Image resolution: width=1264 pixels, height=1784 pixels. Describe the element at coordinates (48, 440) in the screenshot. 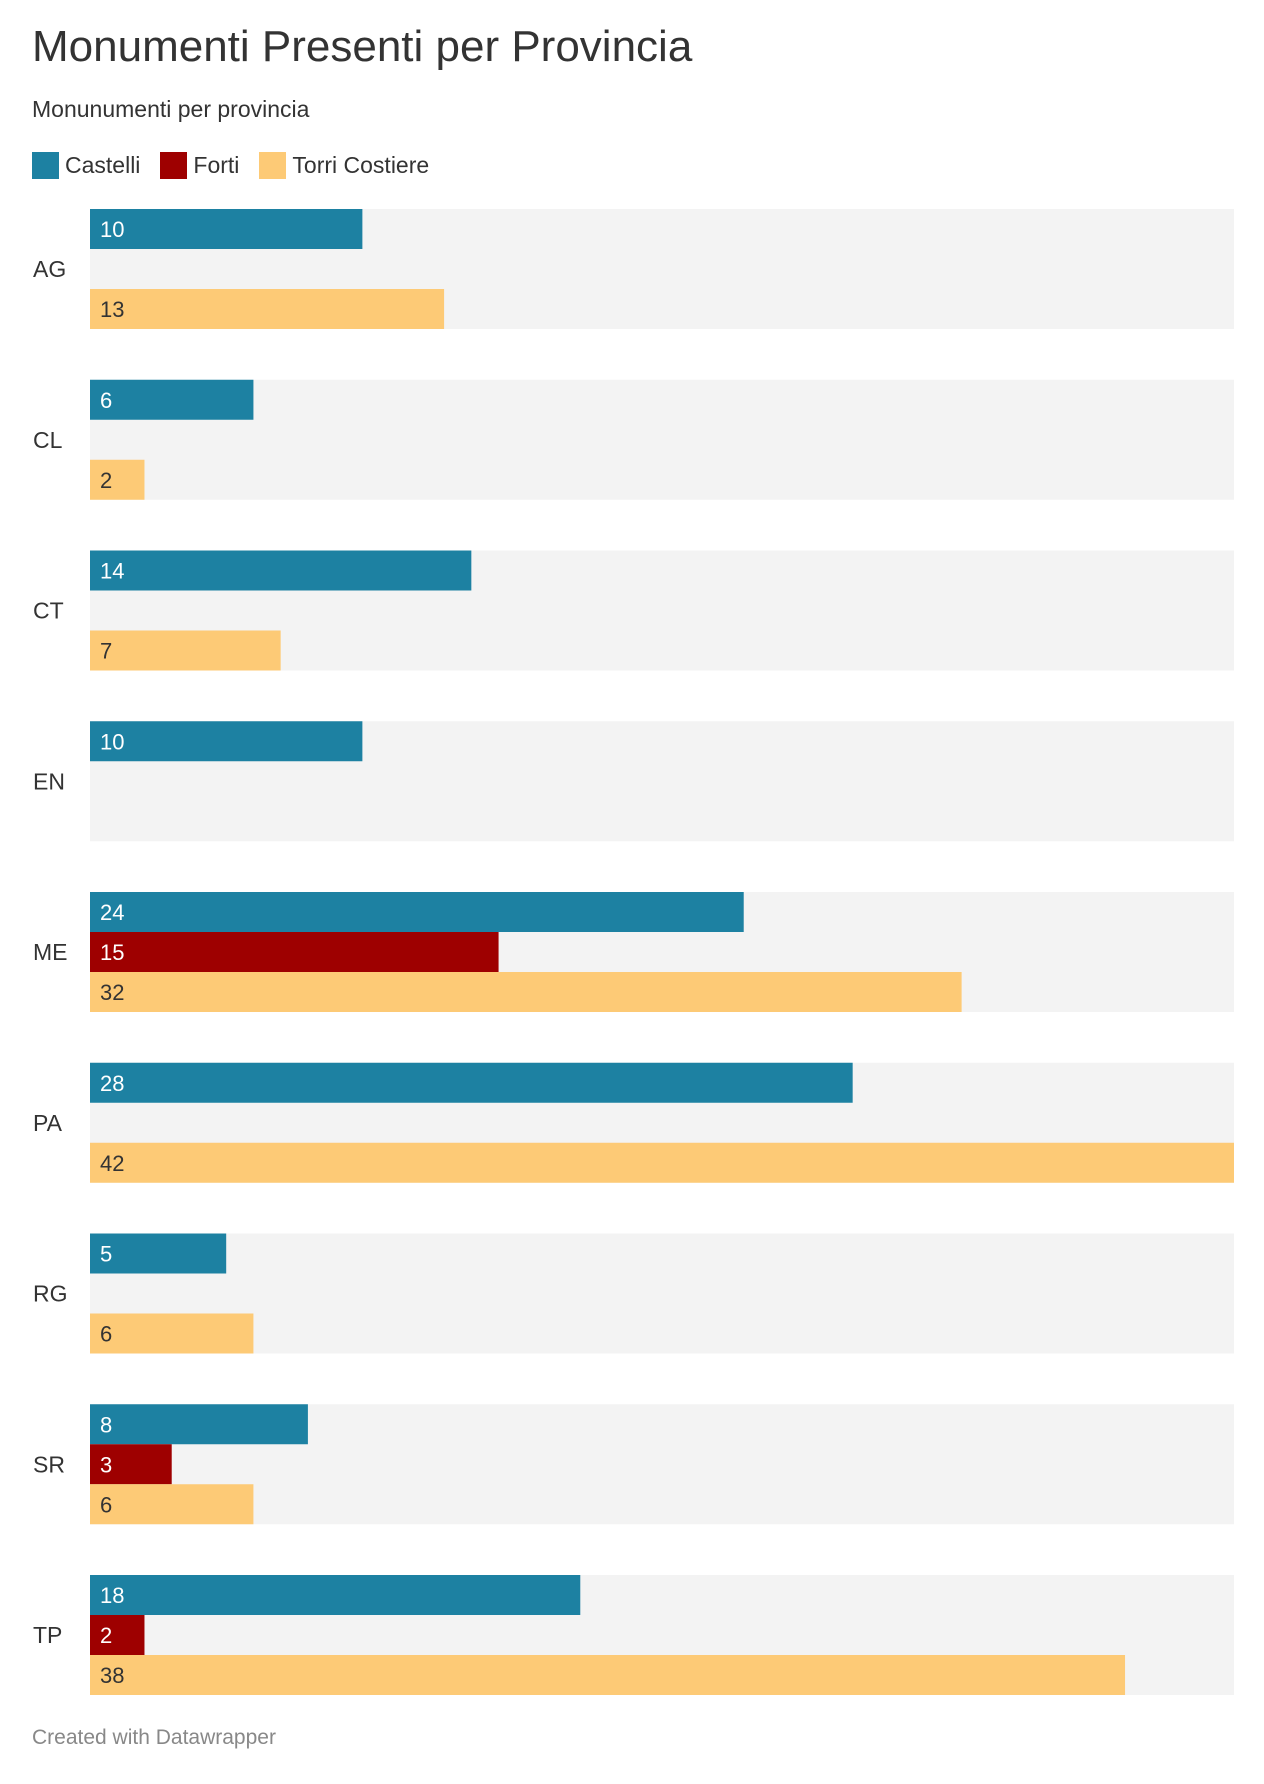

I see `category-label: CL` at that location.